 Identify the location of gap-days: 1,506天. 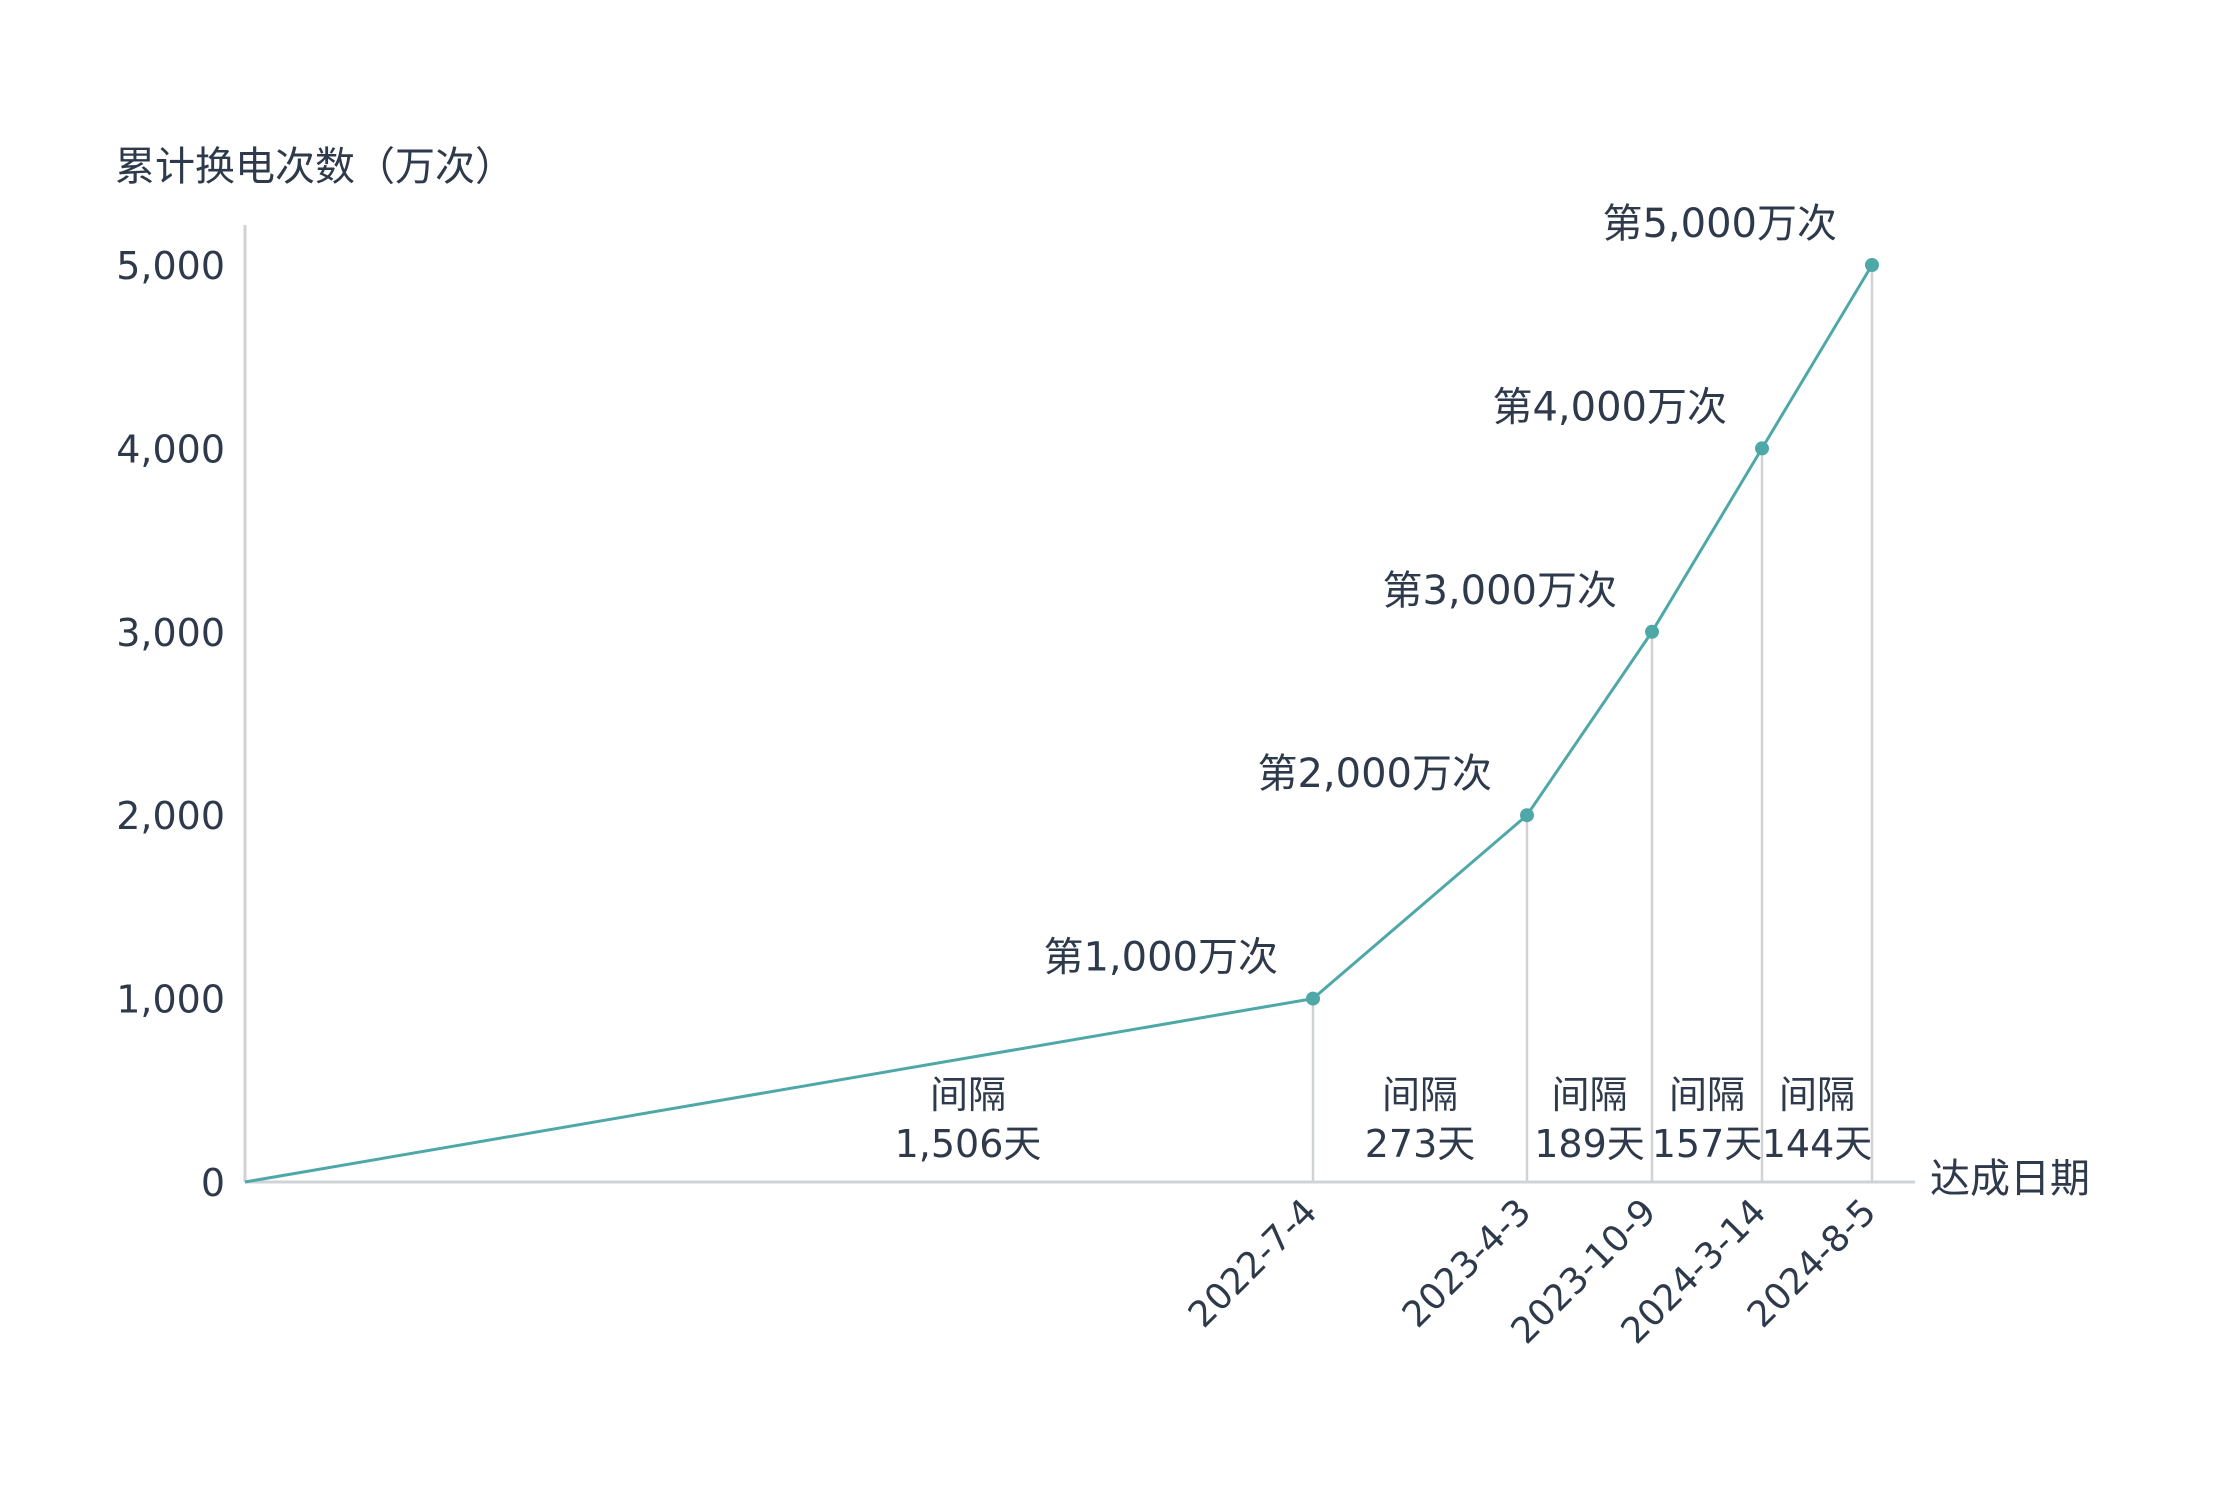
(968, 1144).